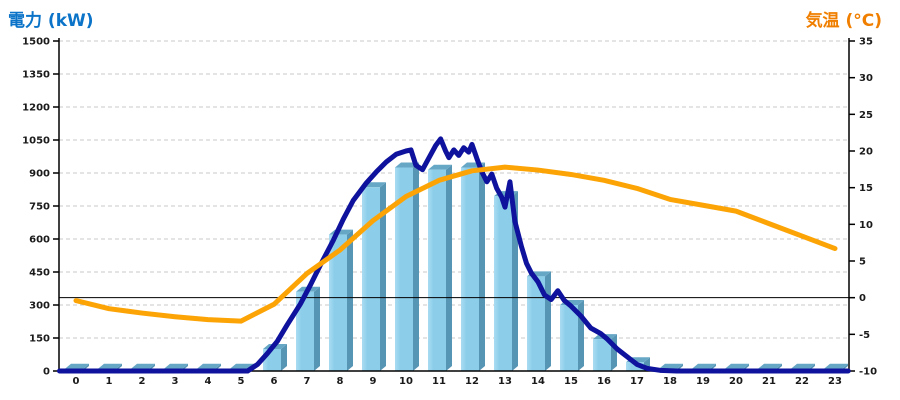 This screenshot has height=400, width=900. Describe the element at coordinates (862, 298) in the screenshot. I see `right-axis-tick-label: 0` at that location.